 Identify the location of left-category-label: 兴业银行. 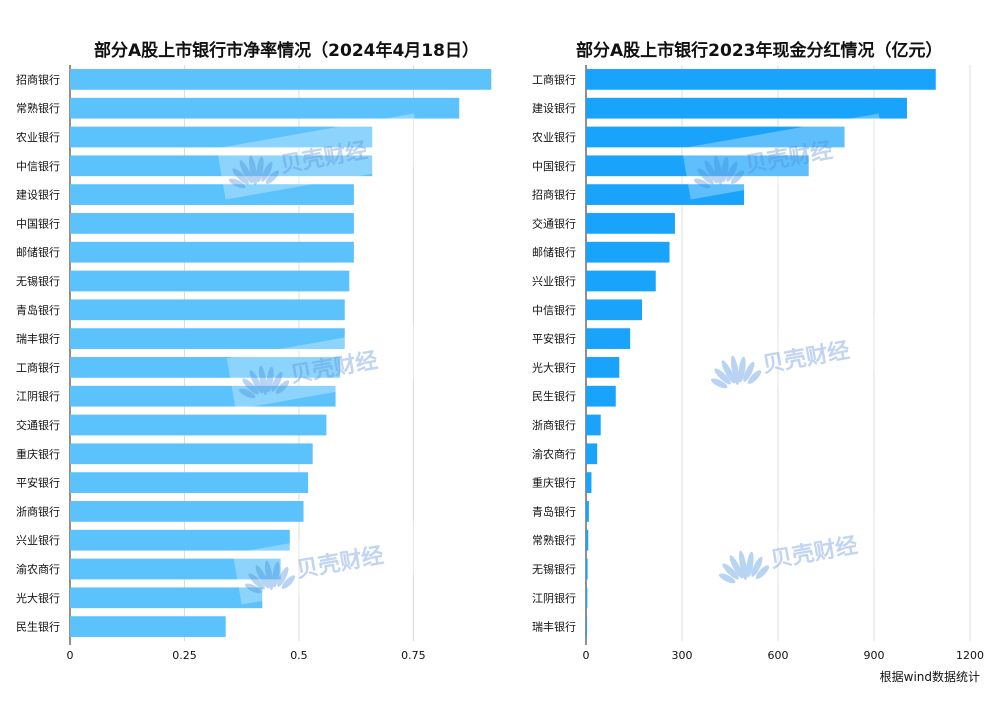
(38, 540).